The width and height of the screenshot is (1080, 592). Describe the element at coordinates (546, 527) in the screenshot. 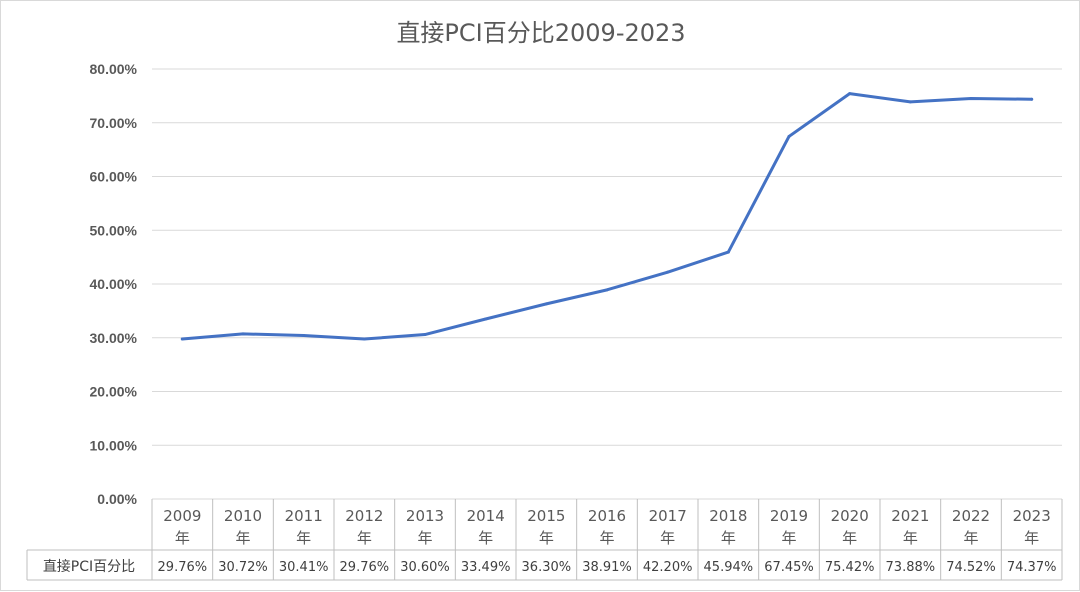

I see `category-label: 2015 年` at that location.